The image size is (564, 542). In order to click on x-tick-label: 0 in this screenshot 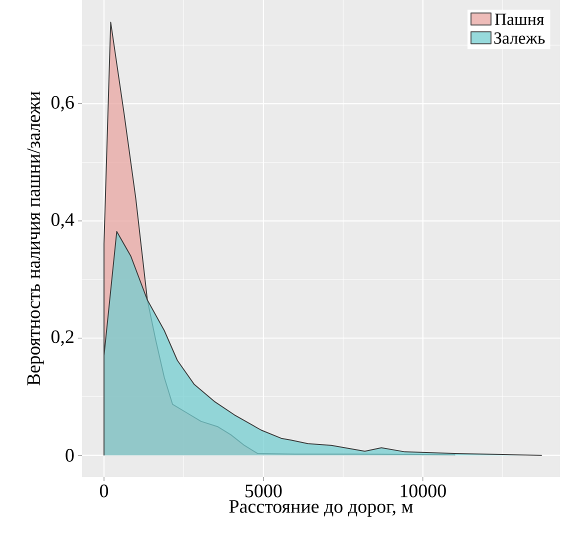, I will do `click(104, 491)`.